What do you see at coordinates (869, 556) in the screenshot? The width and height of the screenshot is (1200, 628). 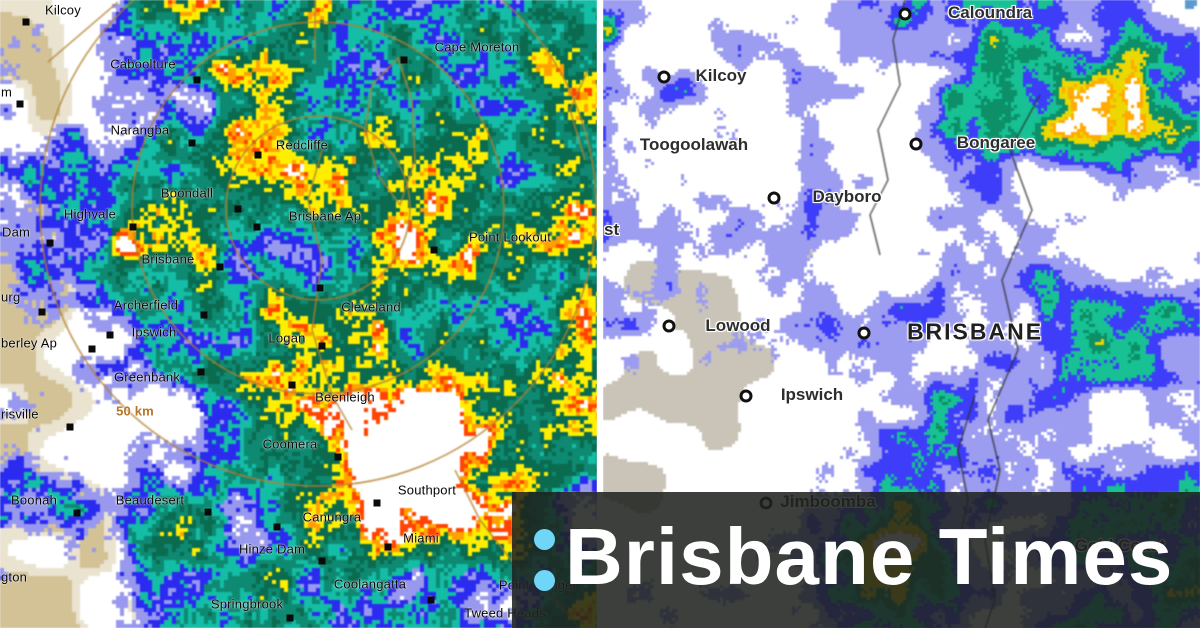 I see `brisbane-times-logo: Brisbane Times` at bounding box center [869, 556].